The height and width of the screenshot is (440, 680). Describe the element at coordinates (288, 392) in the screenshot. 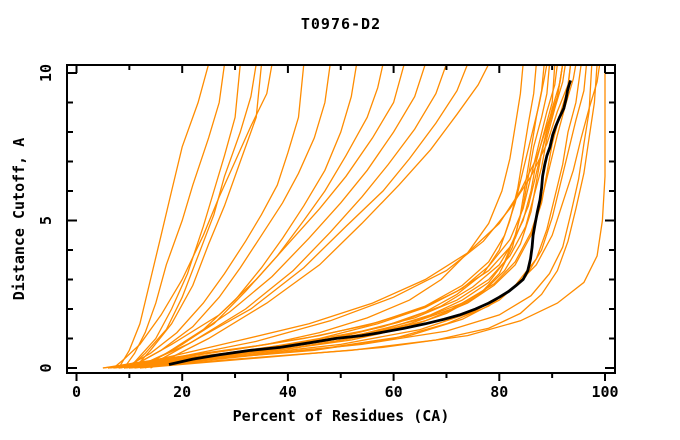

I see `x-tick-label: 40` at that location.